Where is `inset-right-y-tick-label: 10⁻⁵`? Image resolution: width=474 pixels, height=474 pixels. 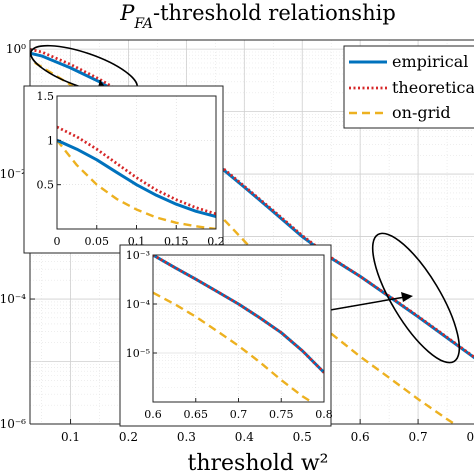
inset-right-y-tick-label: 10⁻⁵ is located at coordinates (138, 353).